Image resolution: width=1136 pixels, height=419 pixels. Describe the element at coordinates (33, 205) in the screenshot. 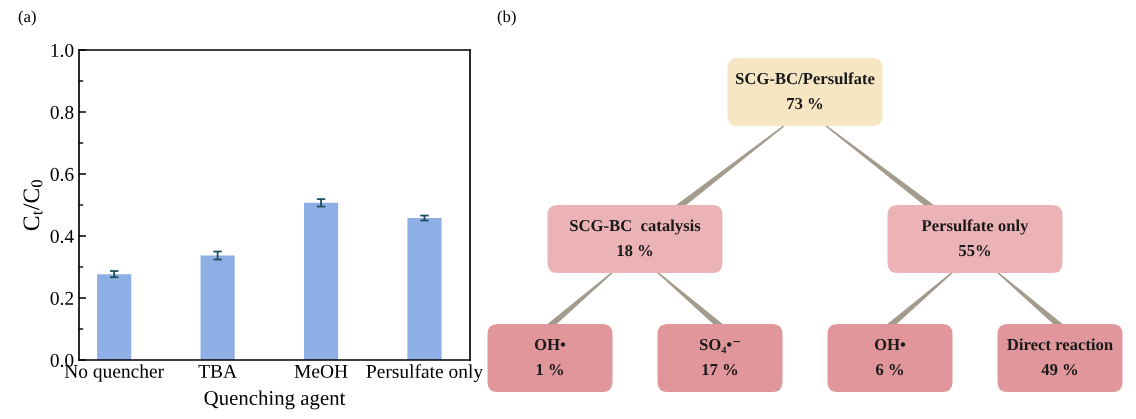

I see `y-axis-title: C$_{t}$/C$_{0}$` at that location.